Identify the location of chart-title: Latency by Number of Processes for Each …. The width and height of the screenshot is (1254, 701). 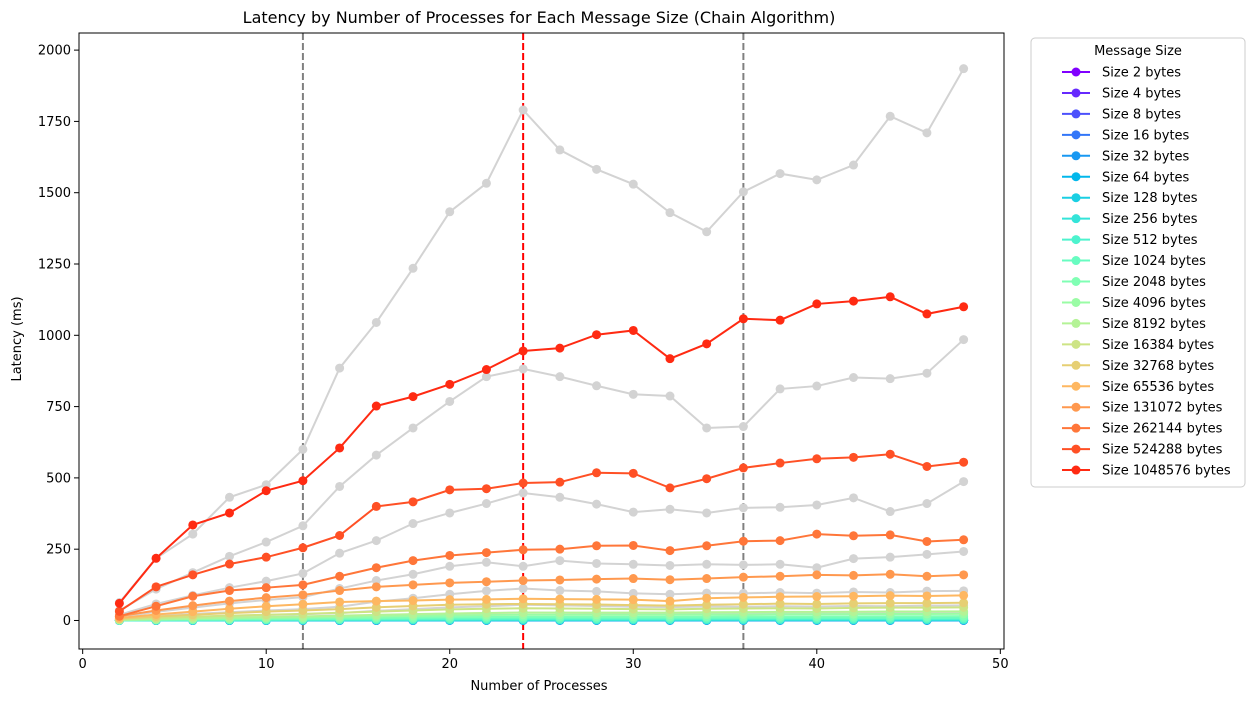
(539, 17).